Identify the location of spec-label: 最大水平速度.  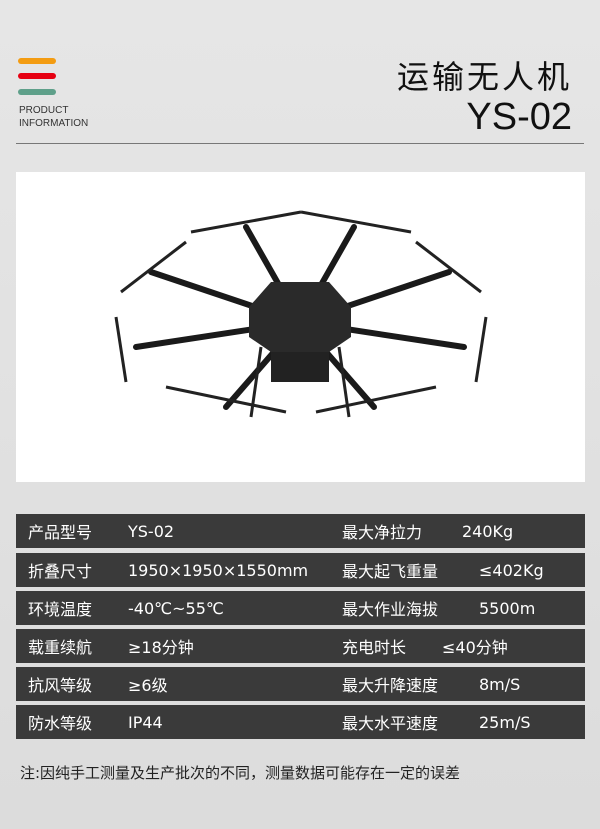
(390, 723).